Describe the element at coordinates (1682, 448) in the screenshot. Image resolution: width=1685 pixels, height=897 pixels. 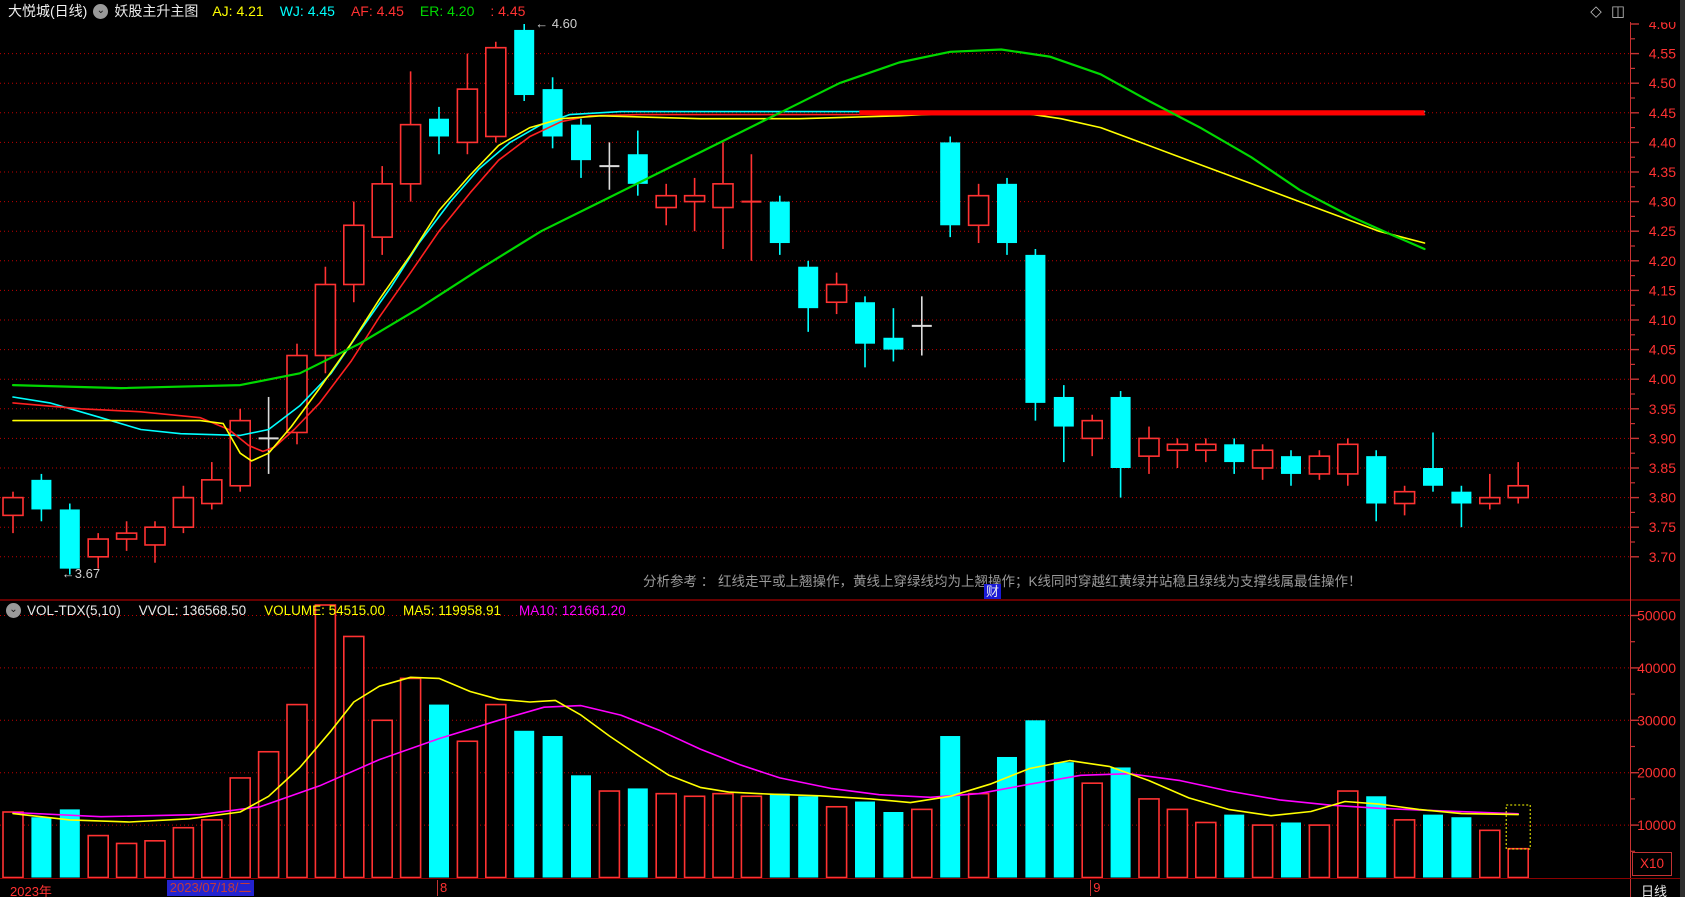
I see `scrollbar-strip` at that location.